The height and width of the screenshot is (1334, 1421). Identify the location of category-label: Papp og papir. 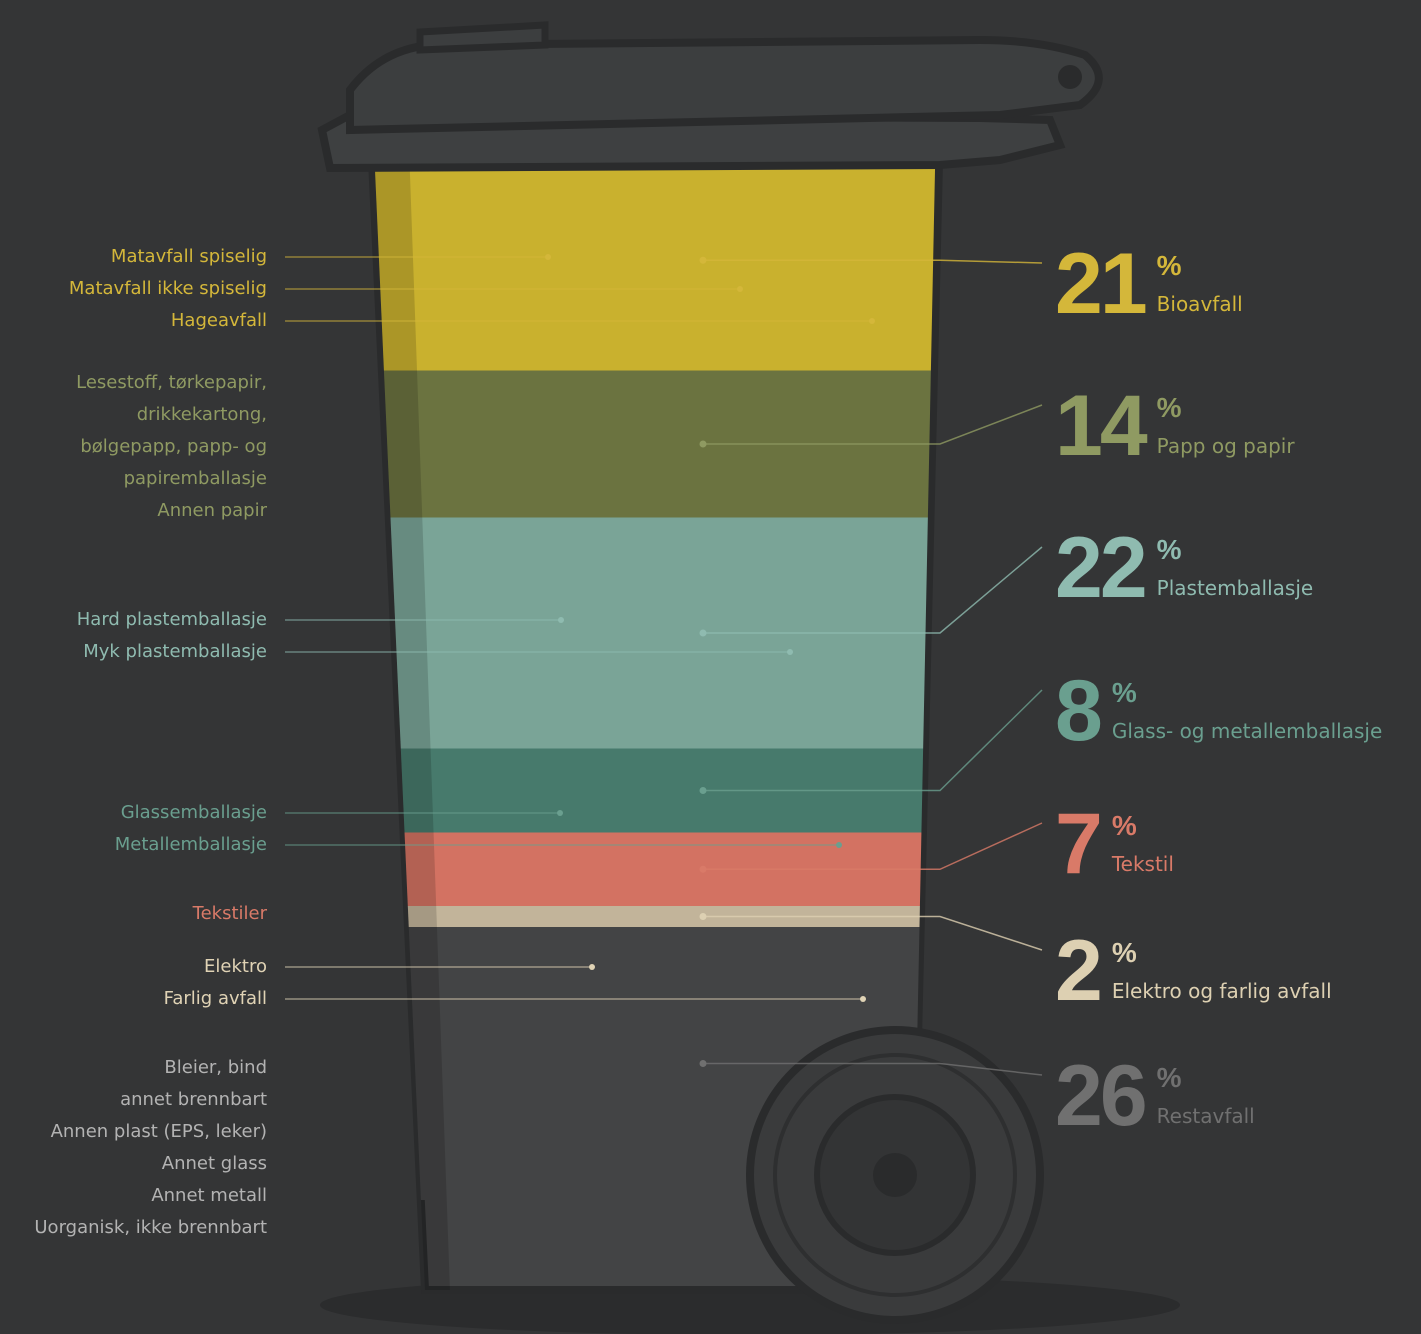
(1226, 446).